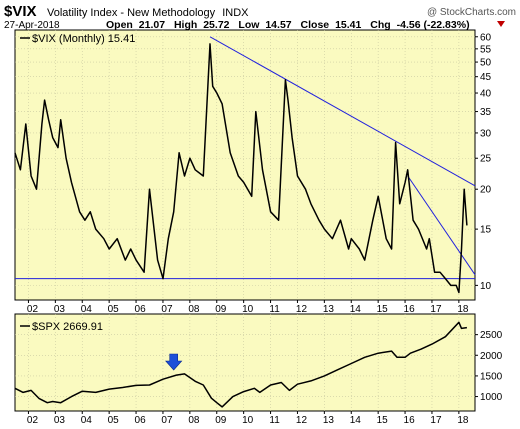 Image resolution: width=520 pixels, height=429 pixels. Describe the element at coordinates (486, 63) in the screenshot. I see `vix-y-tick-label: 50` at that location.